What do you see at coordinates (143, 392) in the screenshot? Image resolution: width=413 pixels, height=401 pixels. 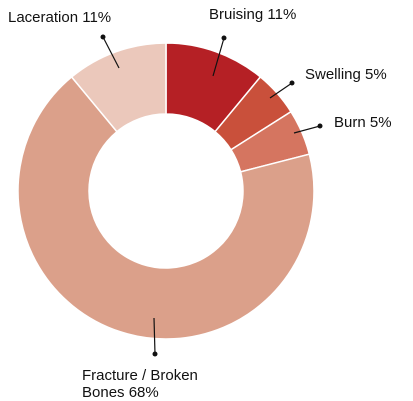 I see `value-label: 68%` at bounding box center [143, 392].